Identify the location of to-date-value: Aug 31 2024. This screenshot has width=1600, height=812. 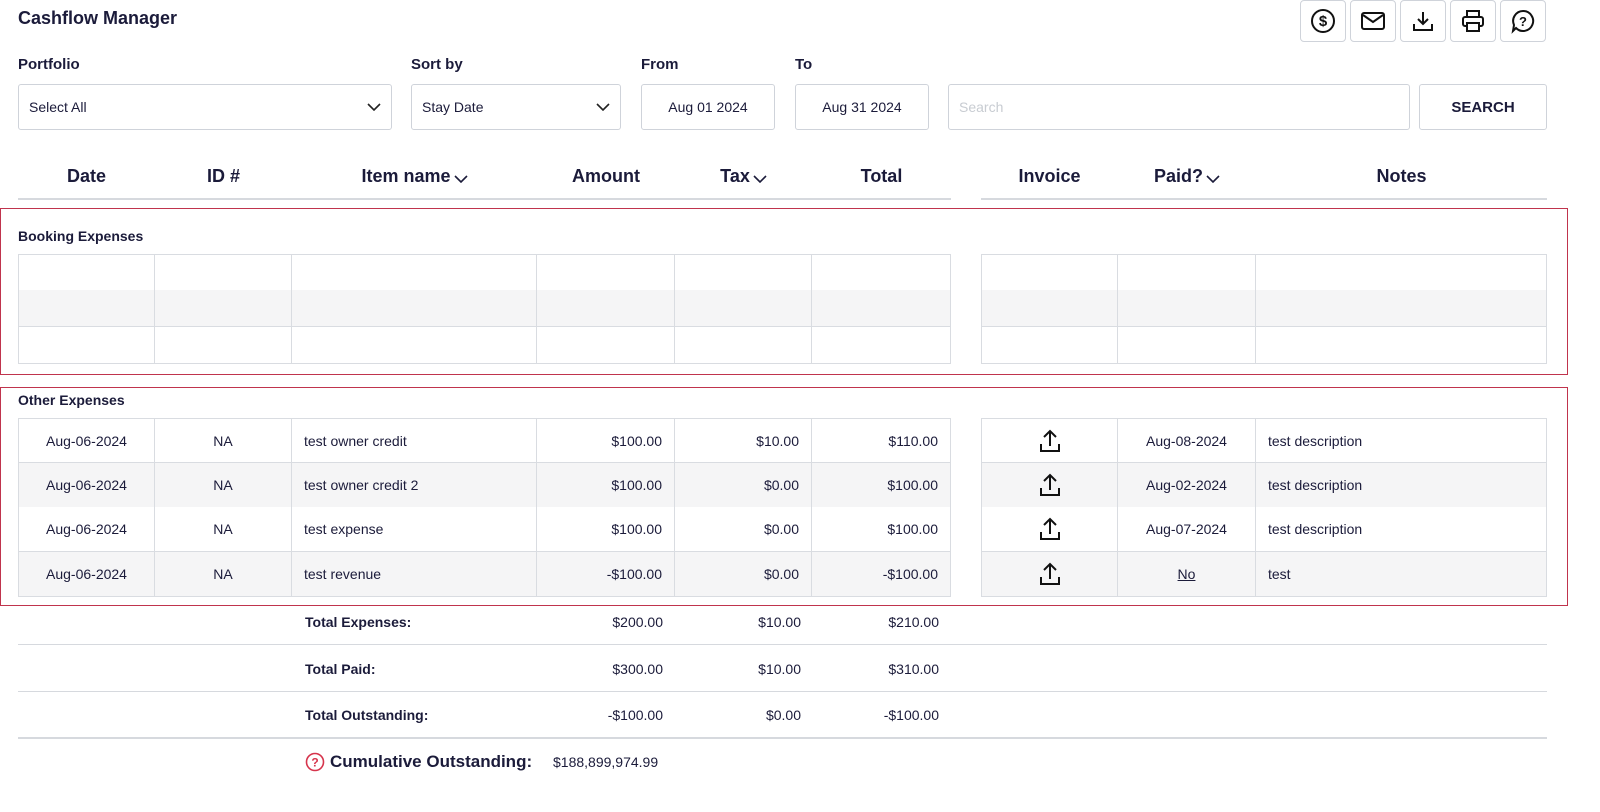
(862, 107).